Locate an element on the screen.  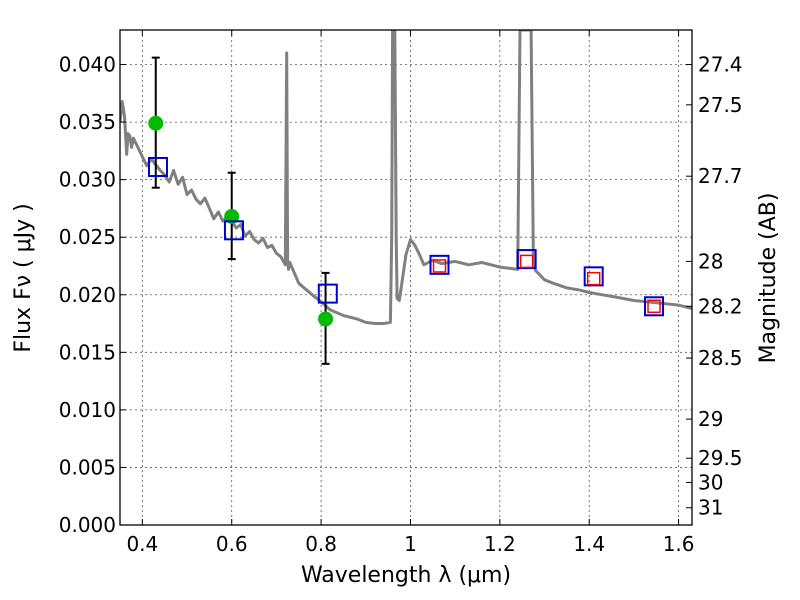
y-tick-label: 0.000 is located at coordinates (87, 525).